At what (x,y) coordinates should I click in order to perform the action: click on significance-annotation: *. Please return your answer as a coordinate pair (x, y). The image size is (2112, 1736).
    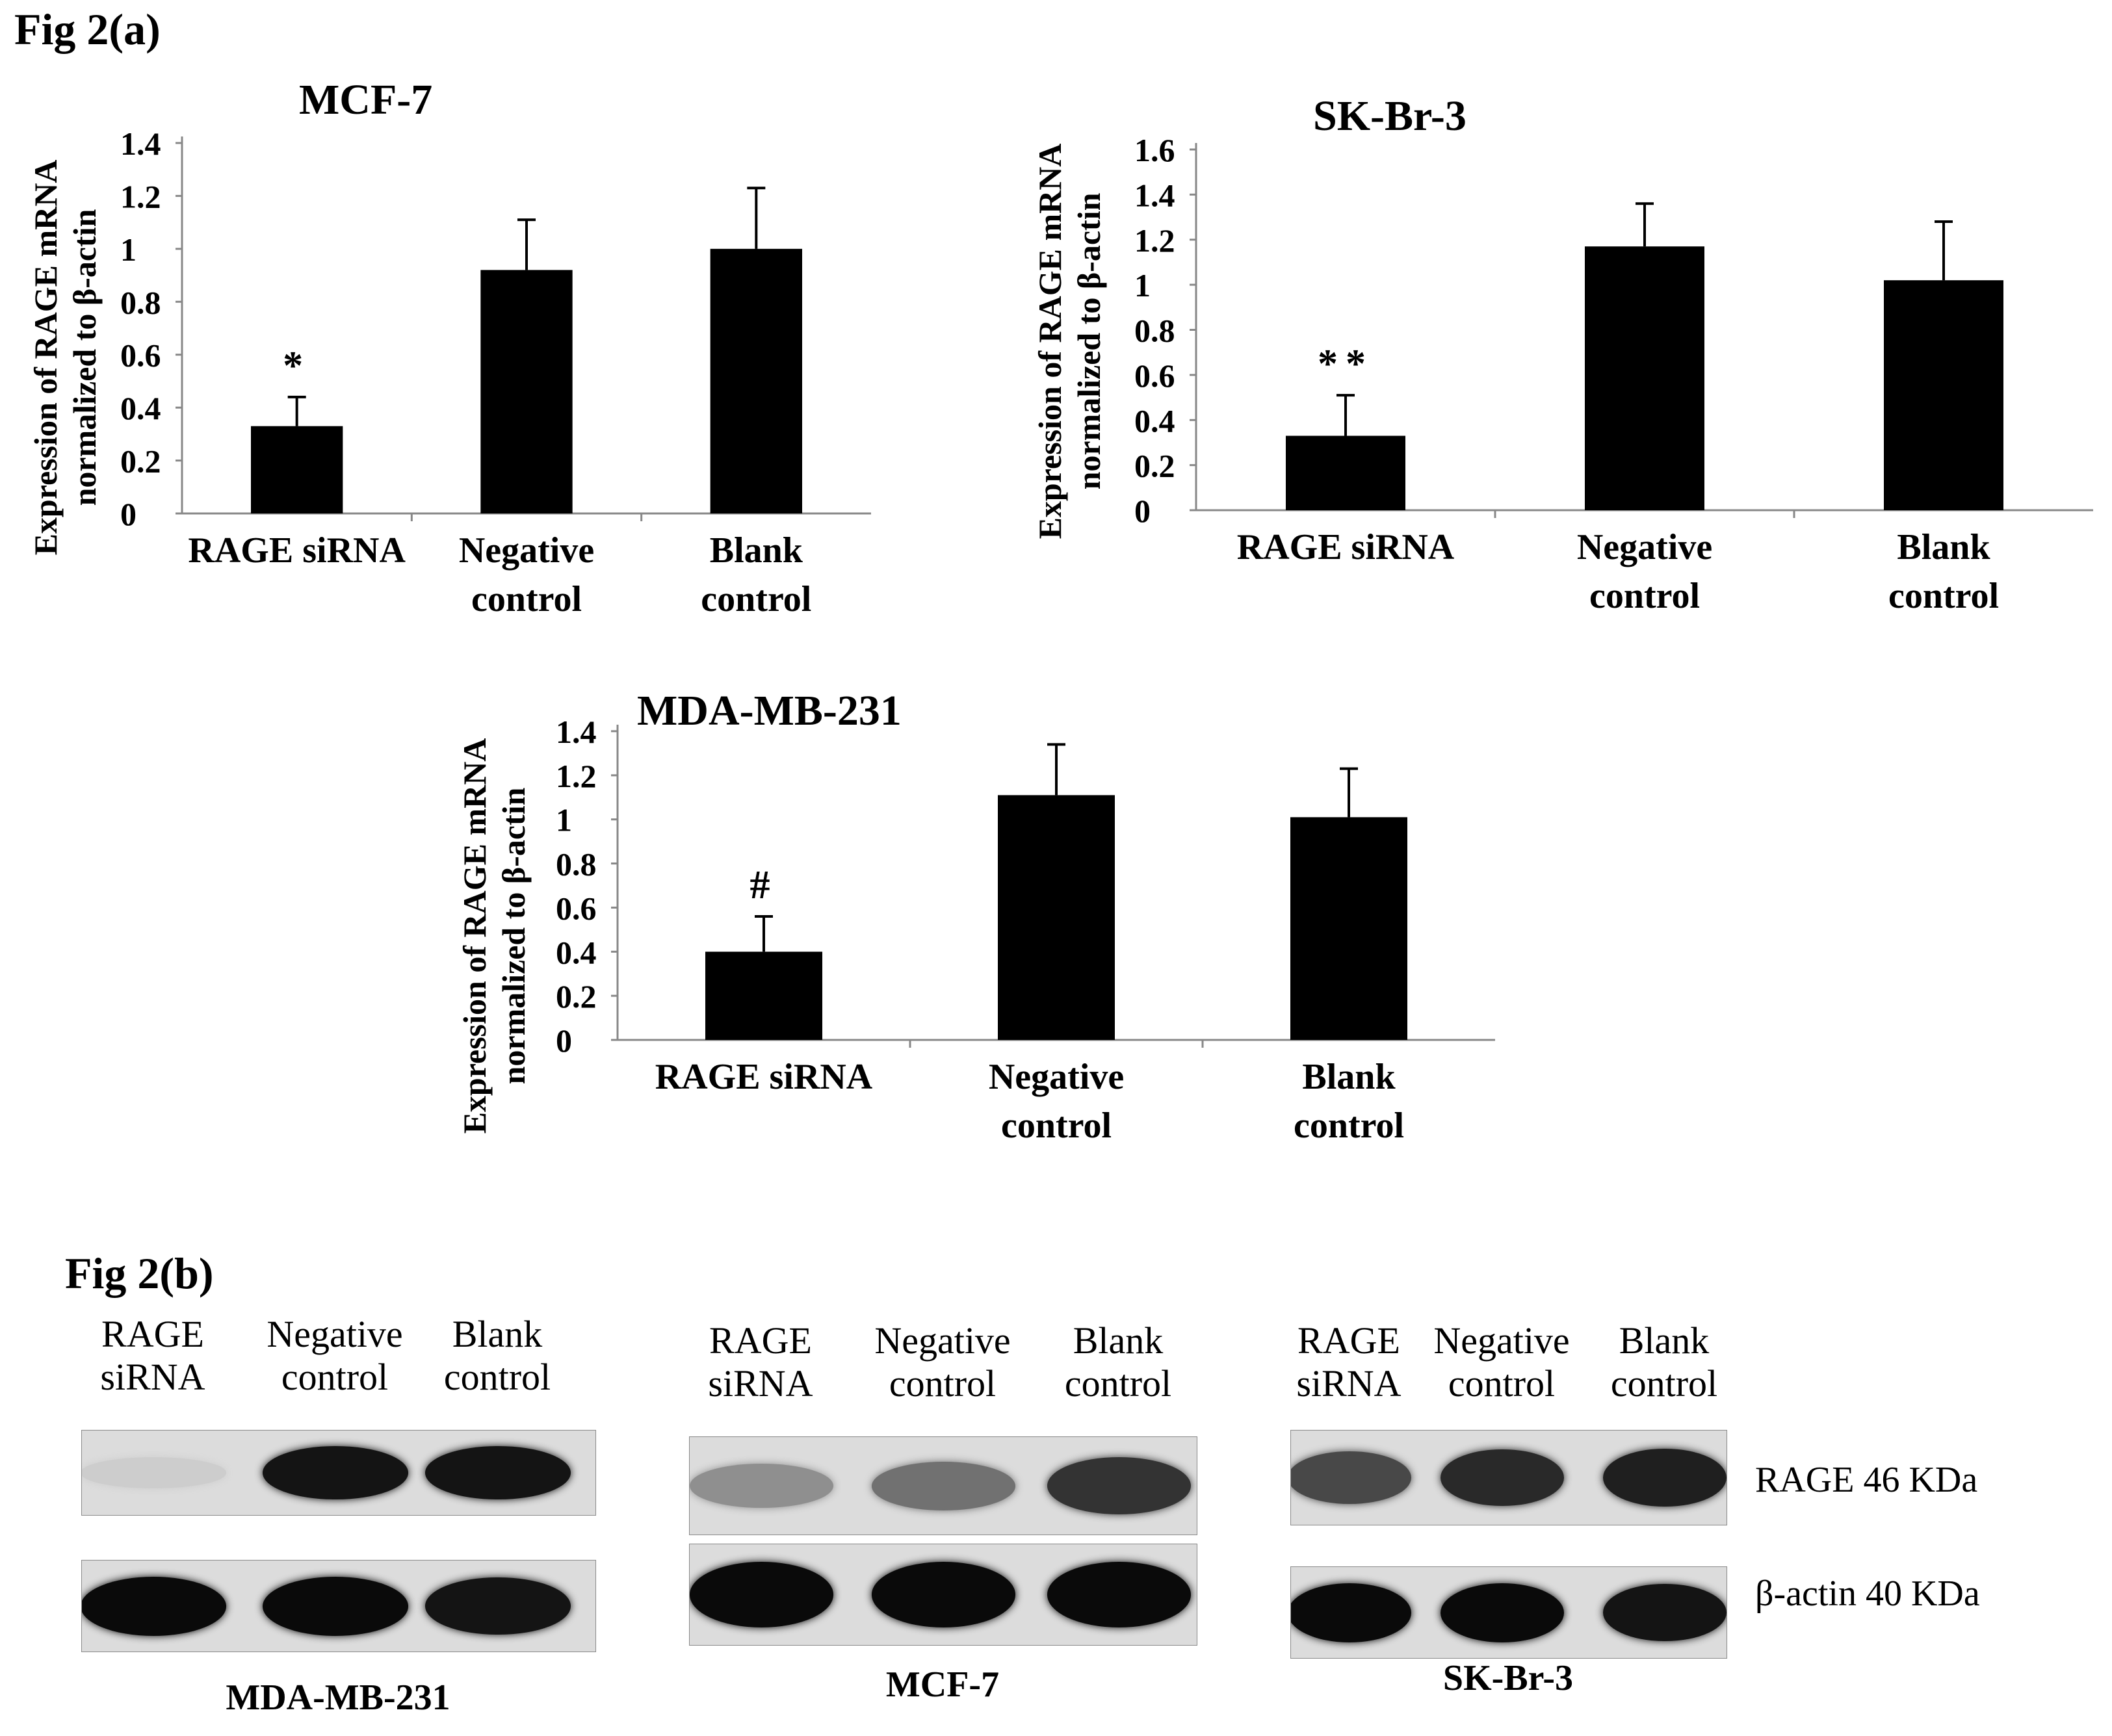
    Looking at the image, I should click on (297, 366).